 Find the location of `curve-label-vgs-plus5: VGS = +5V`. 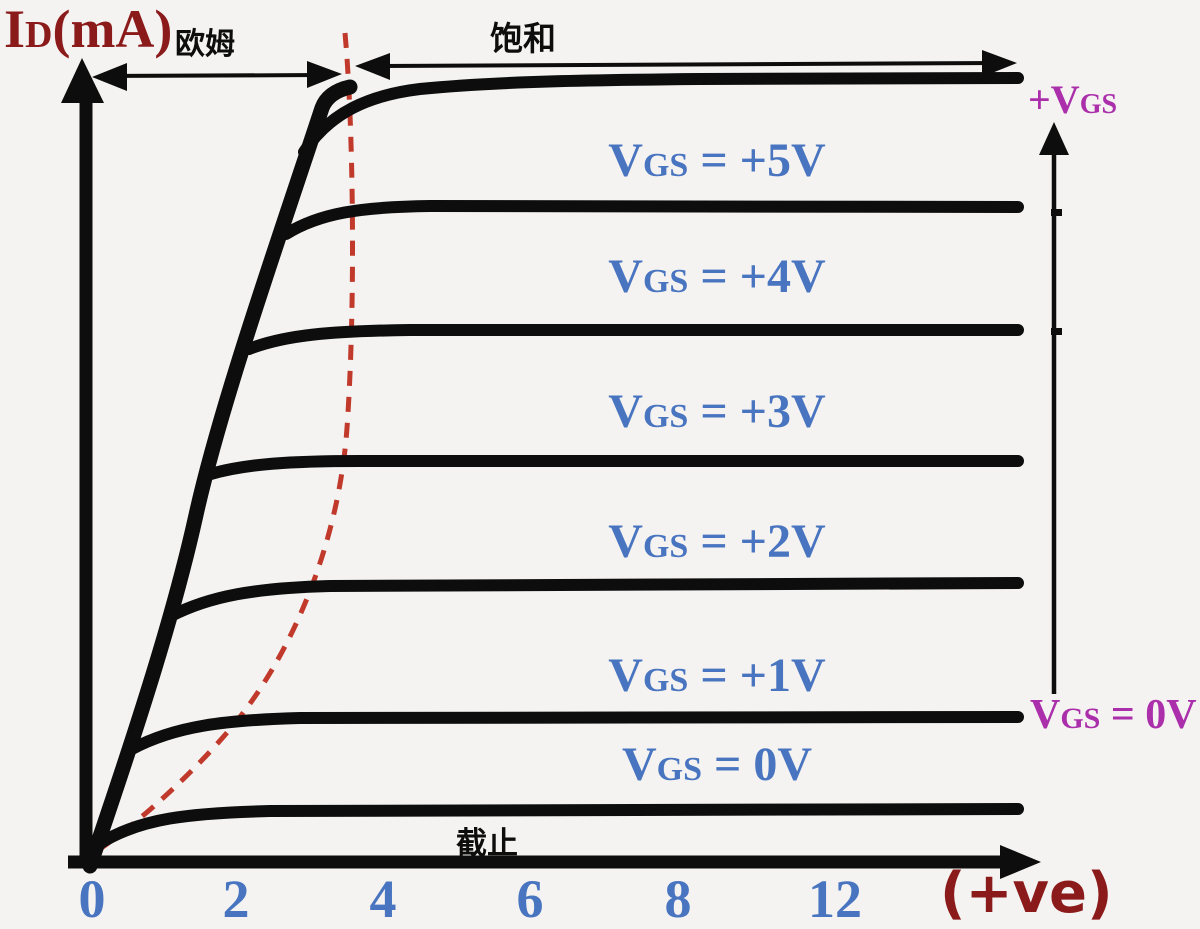

curve-label-vgs-plus5: VGS = +5V is located at coordinates (717, 160).